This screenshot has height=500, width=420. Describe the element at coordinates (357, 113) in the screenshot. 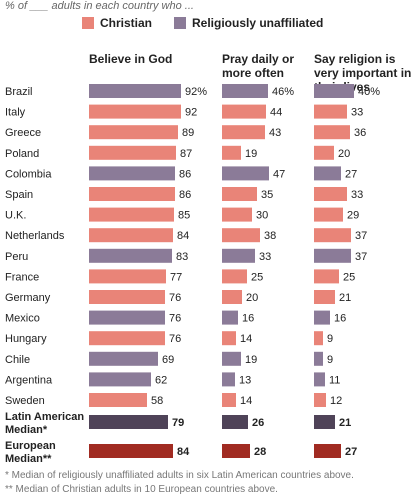

I see `value-label-italy-importance: 33` at that location.